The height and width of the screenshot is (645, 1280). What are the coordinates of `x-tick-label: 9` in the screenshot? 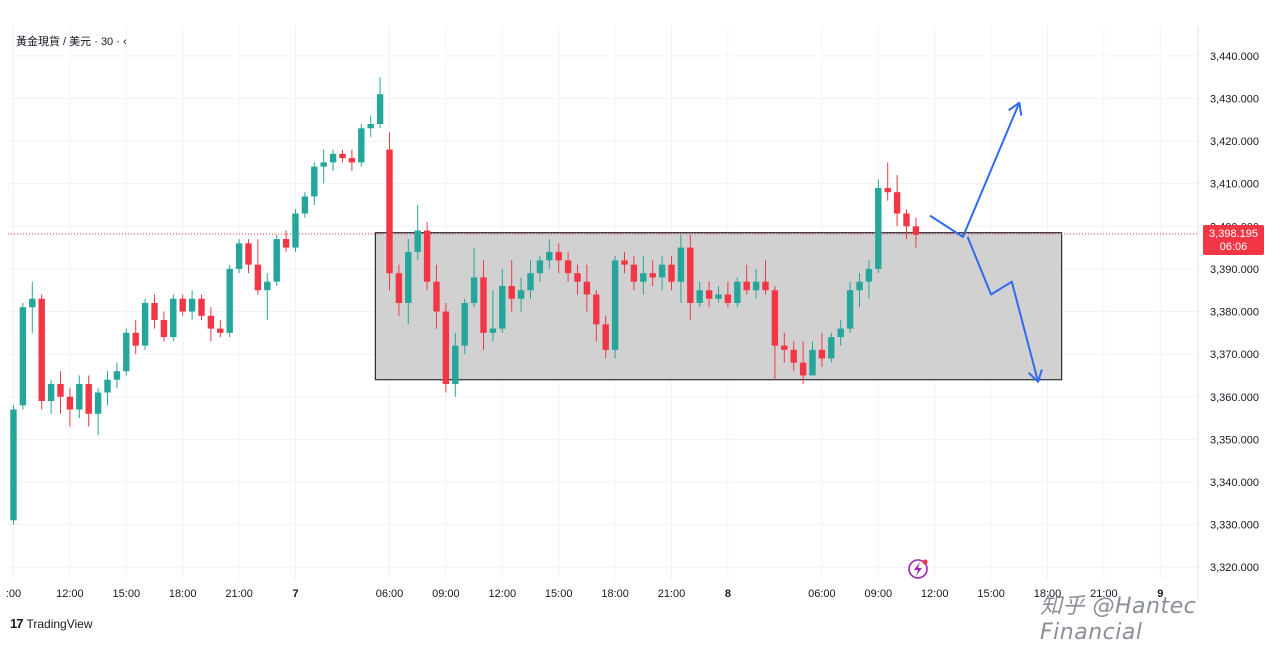 It's located at (1160, 594).